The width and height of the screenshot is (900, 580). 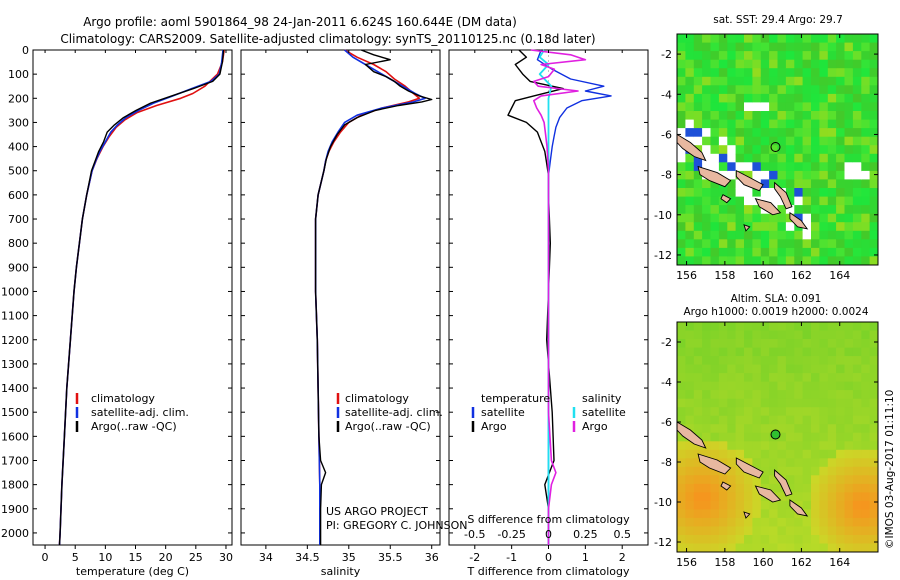 I want to click on legend-label-sat: satellite-adj. clim., so click(x=140, y=412).